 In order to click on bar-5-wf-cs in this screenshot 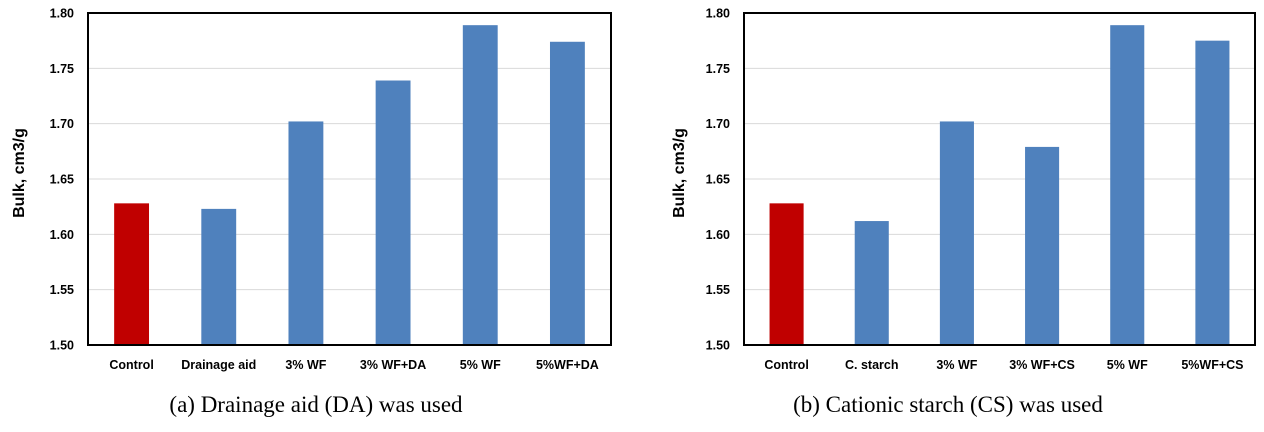, I will do `click(1212, 193)`.